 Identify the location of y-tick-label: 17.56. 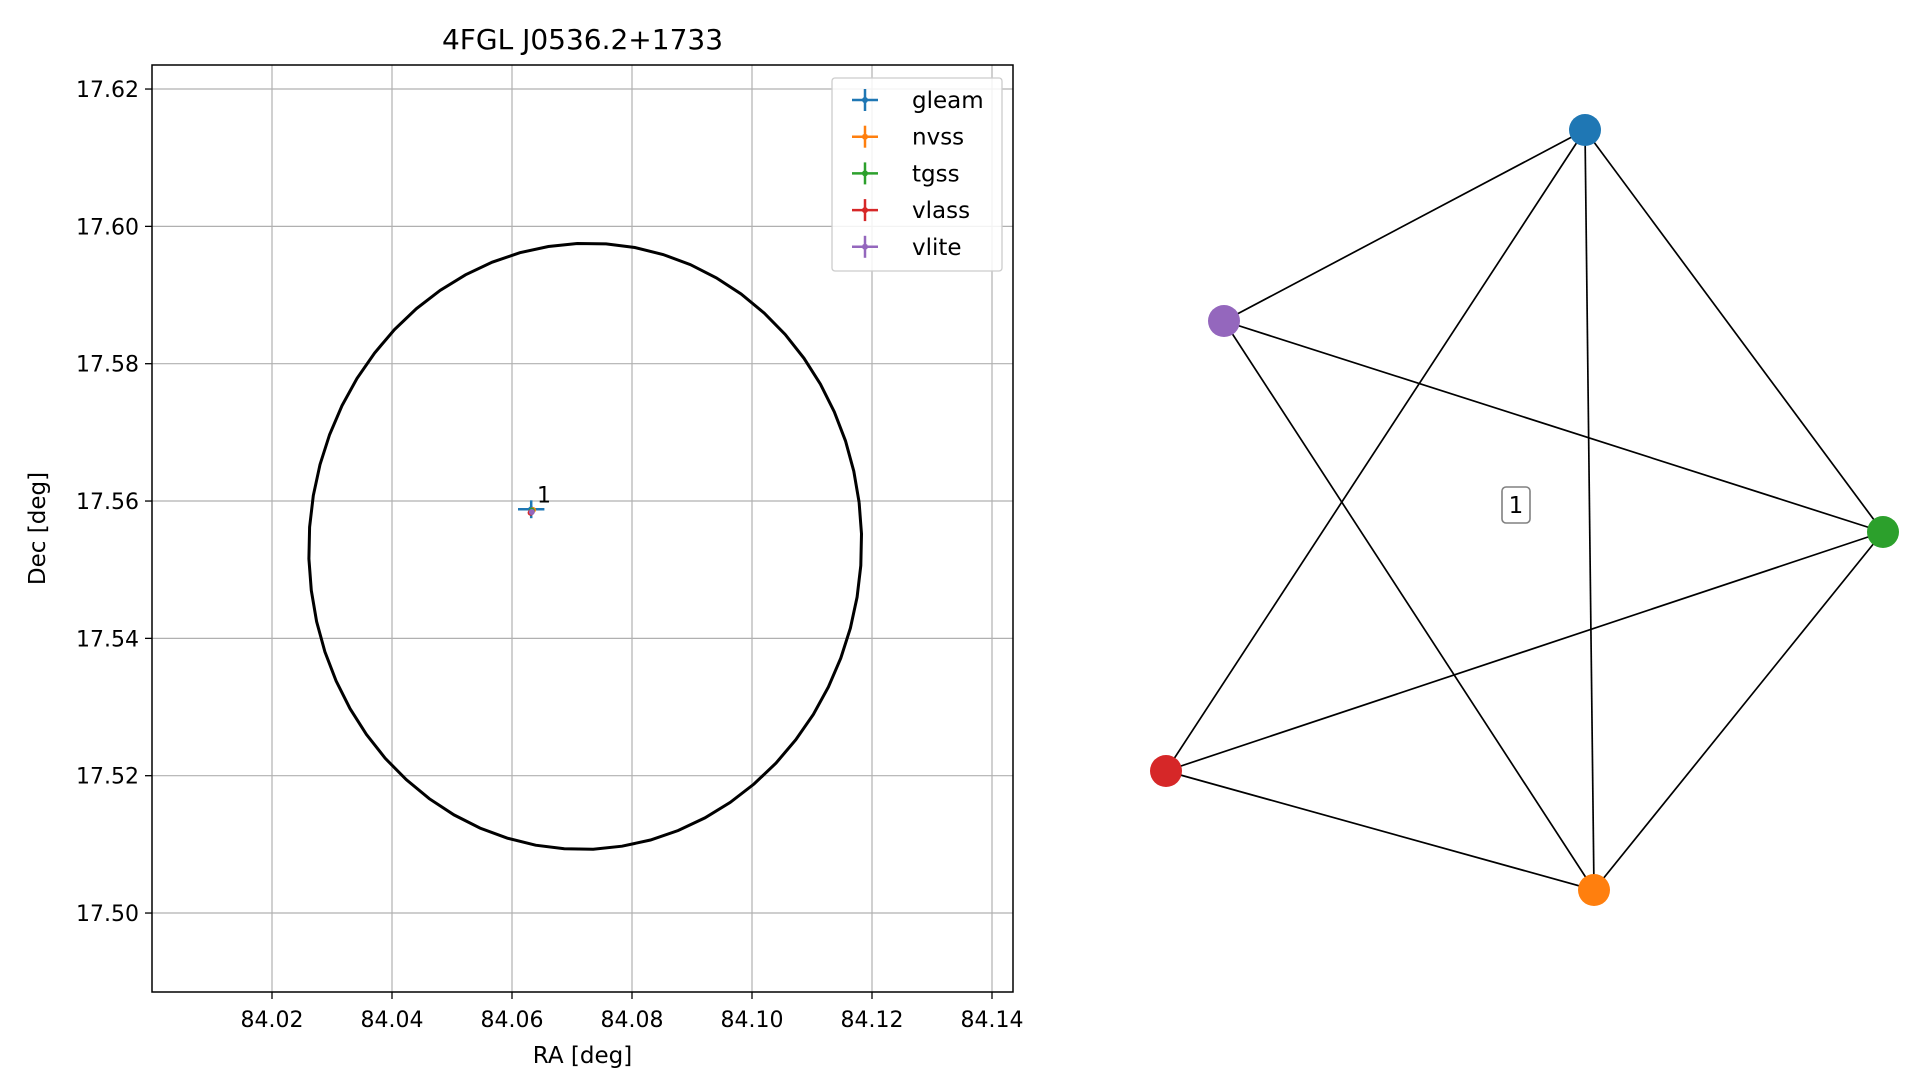
(107, 502).